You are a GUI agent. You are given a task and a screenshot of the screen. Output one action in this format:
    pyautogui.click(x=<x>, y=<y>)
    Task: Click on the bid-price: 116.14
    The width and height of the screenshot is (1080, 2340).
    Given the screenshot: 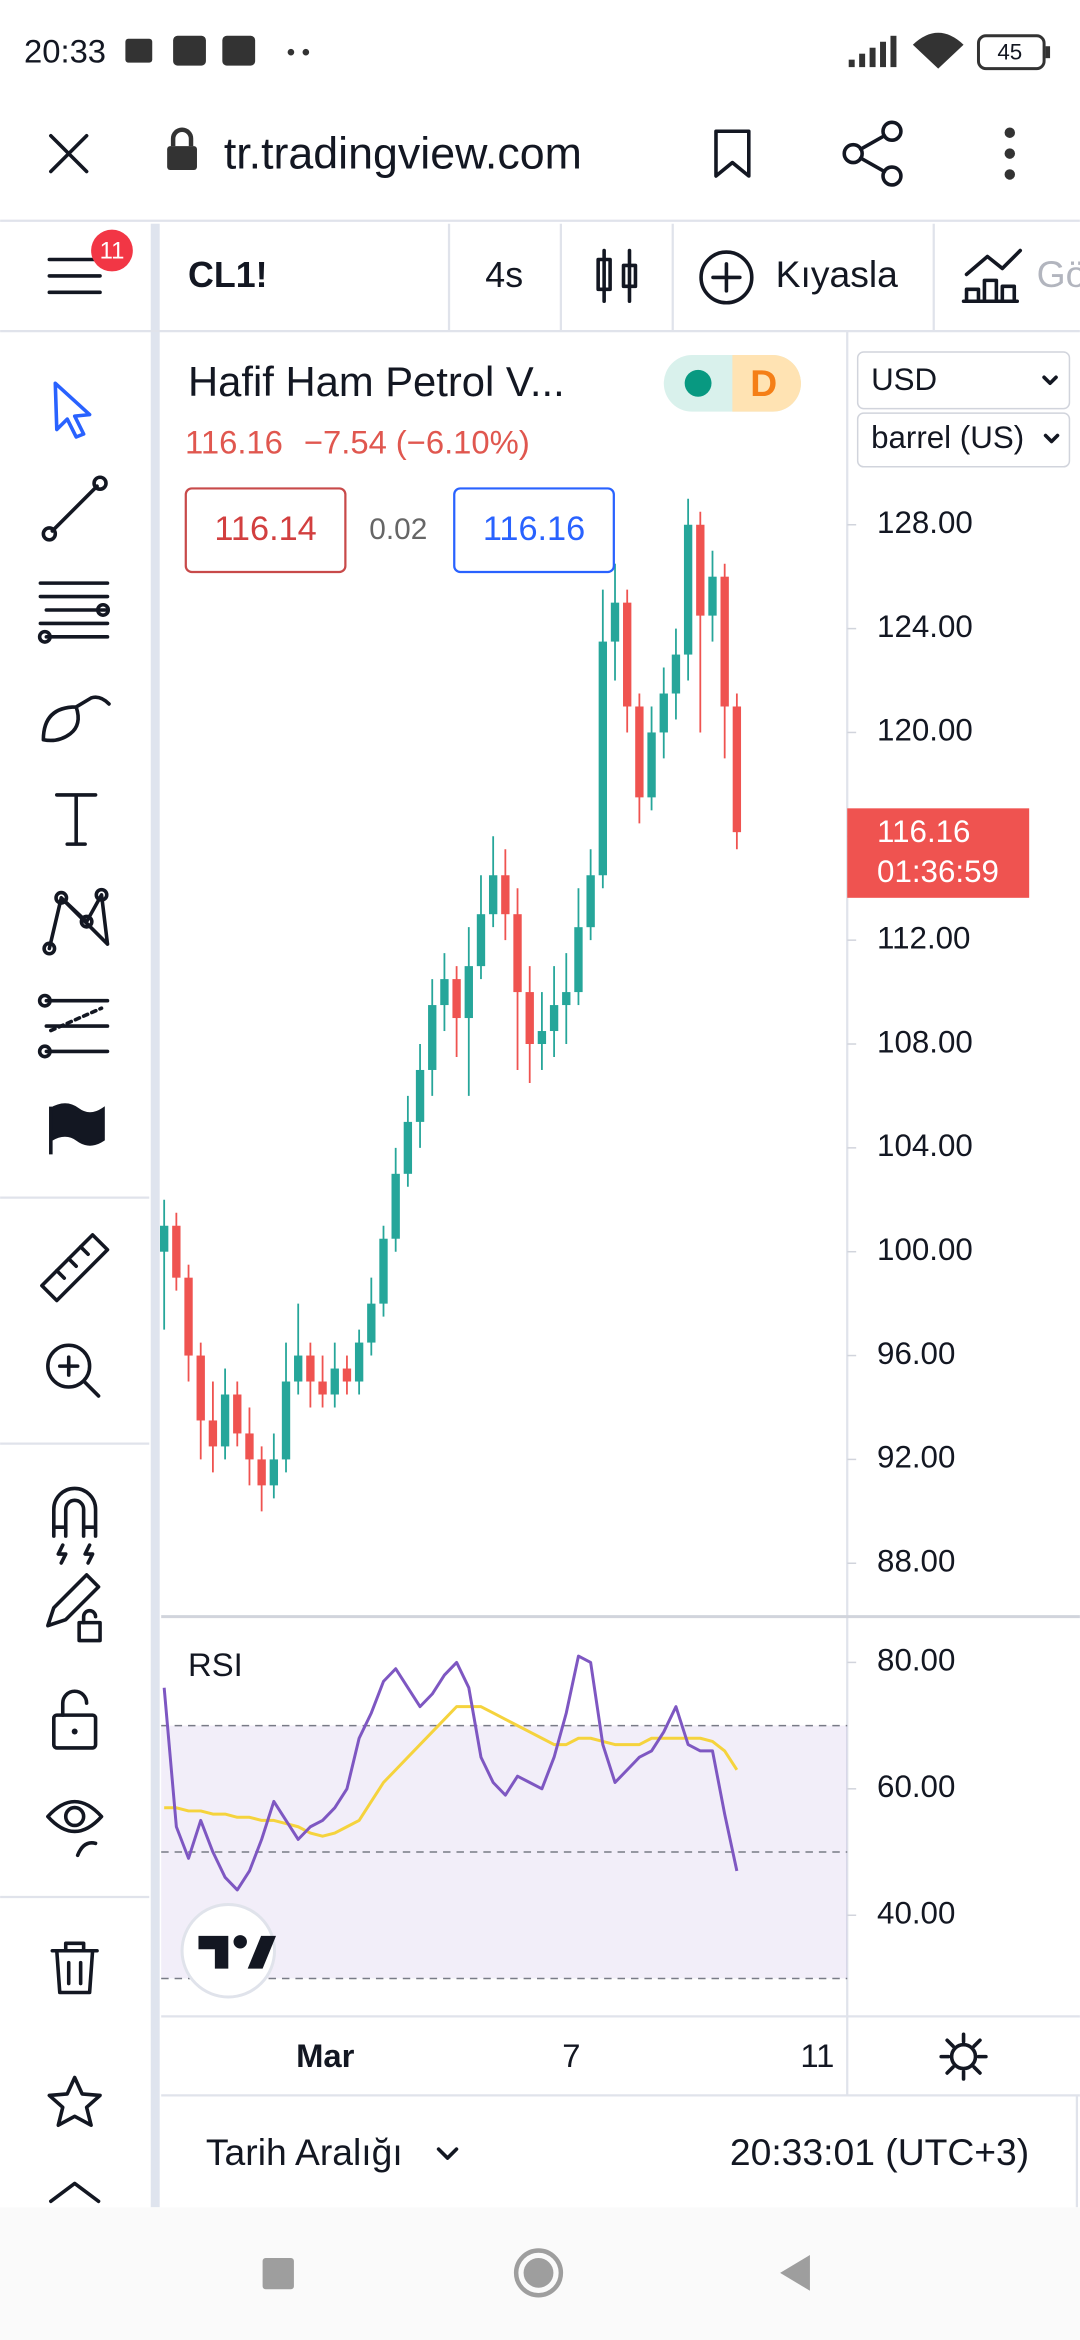 What is the action you would take?
    pyautogui.click(x=265, y=529)
    